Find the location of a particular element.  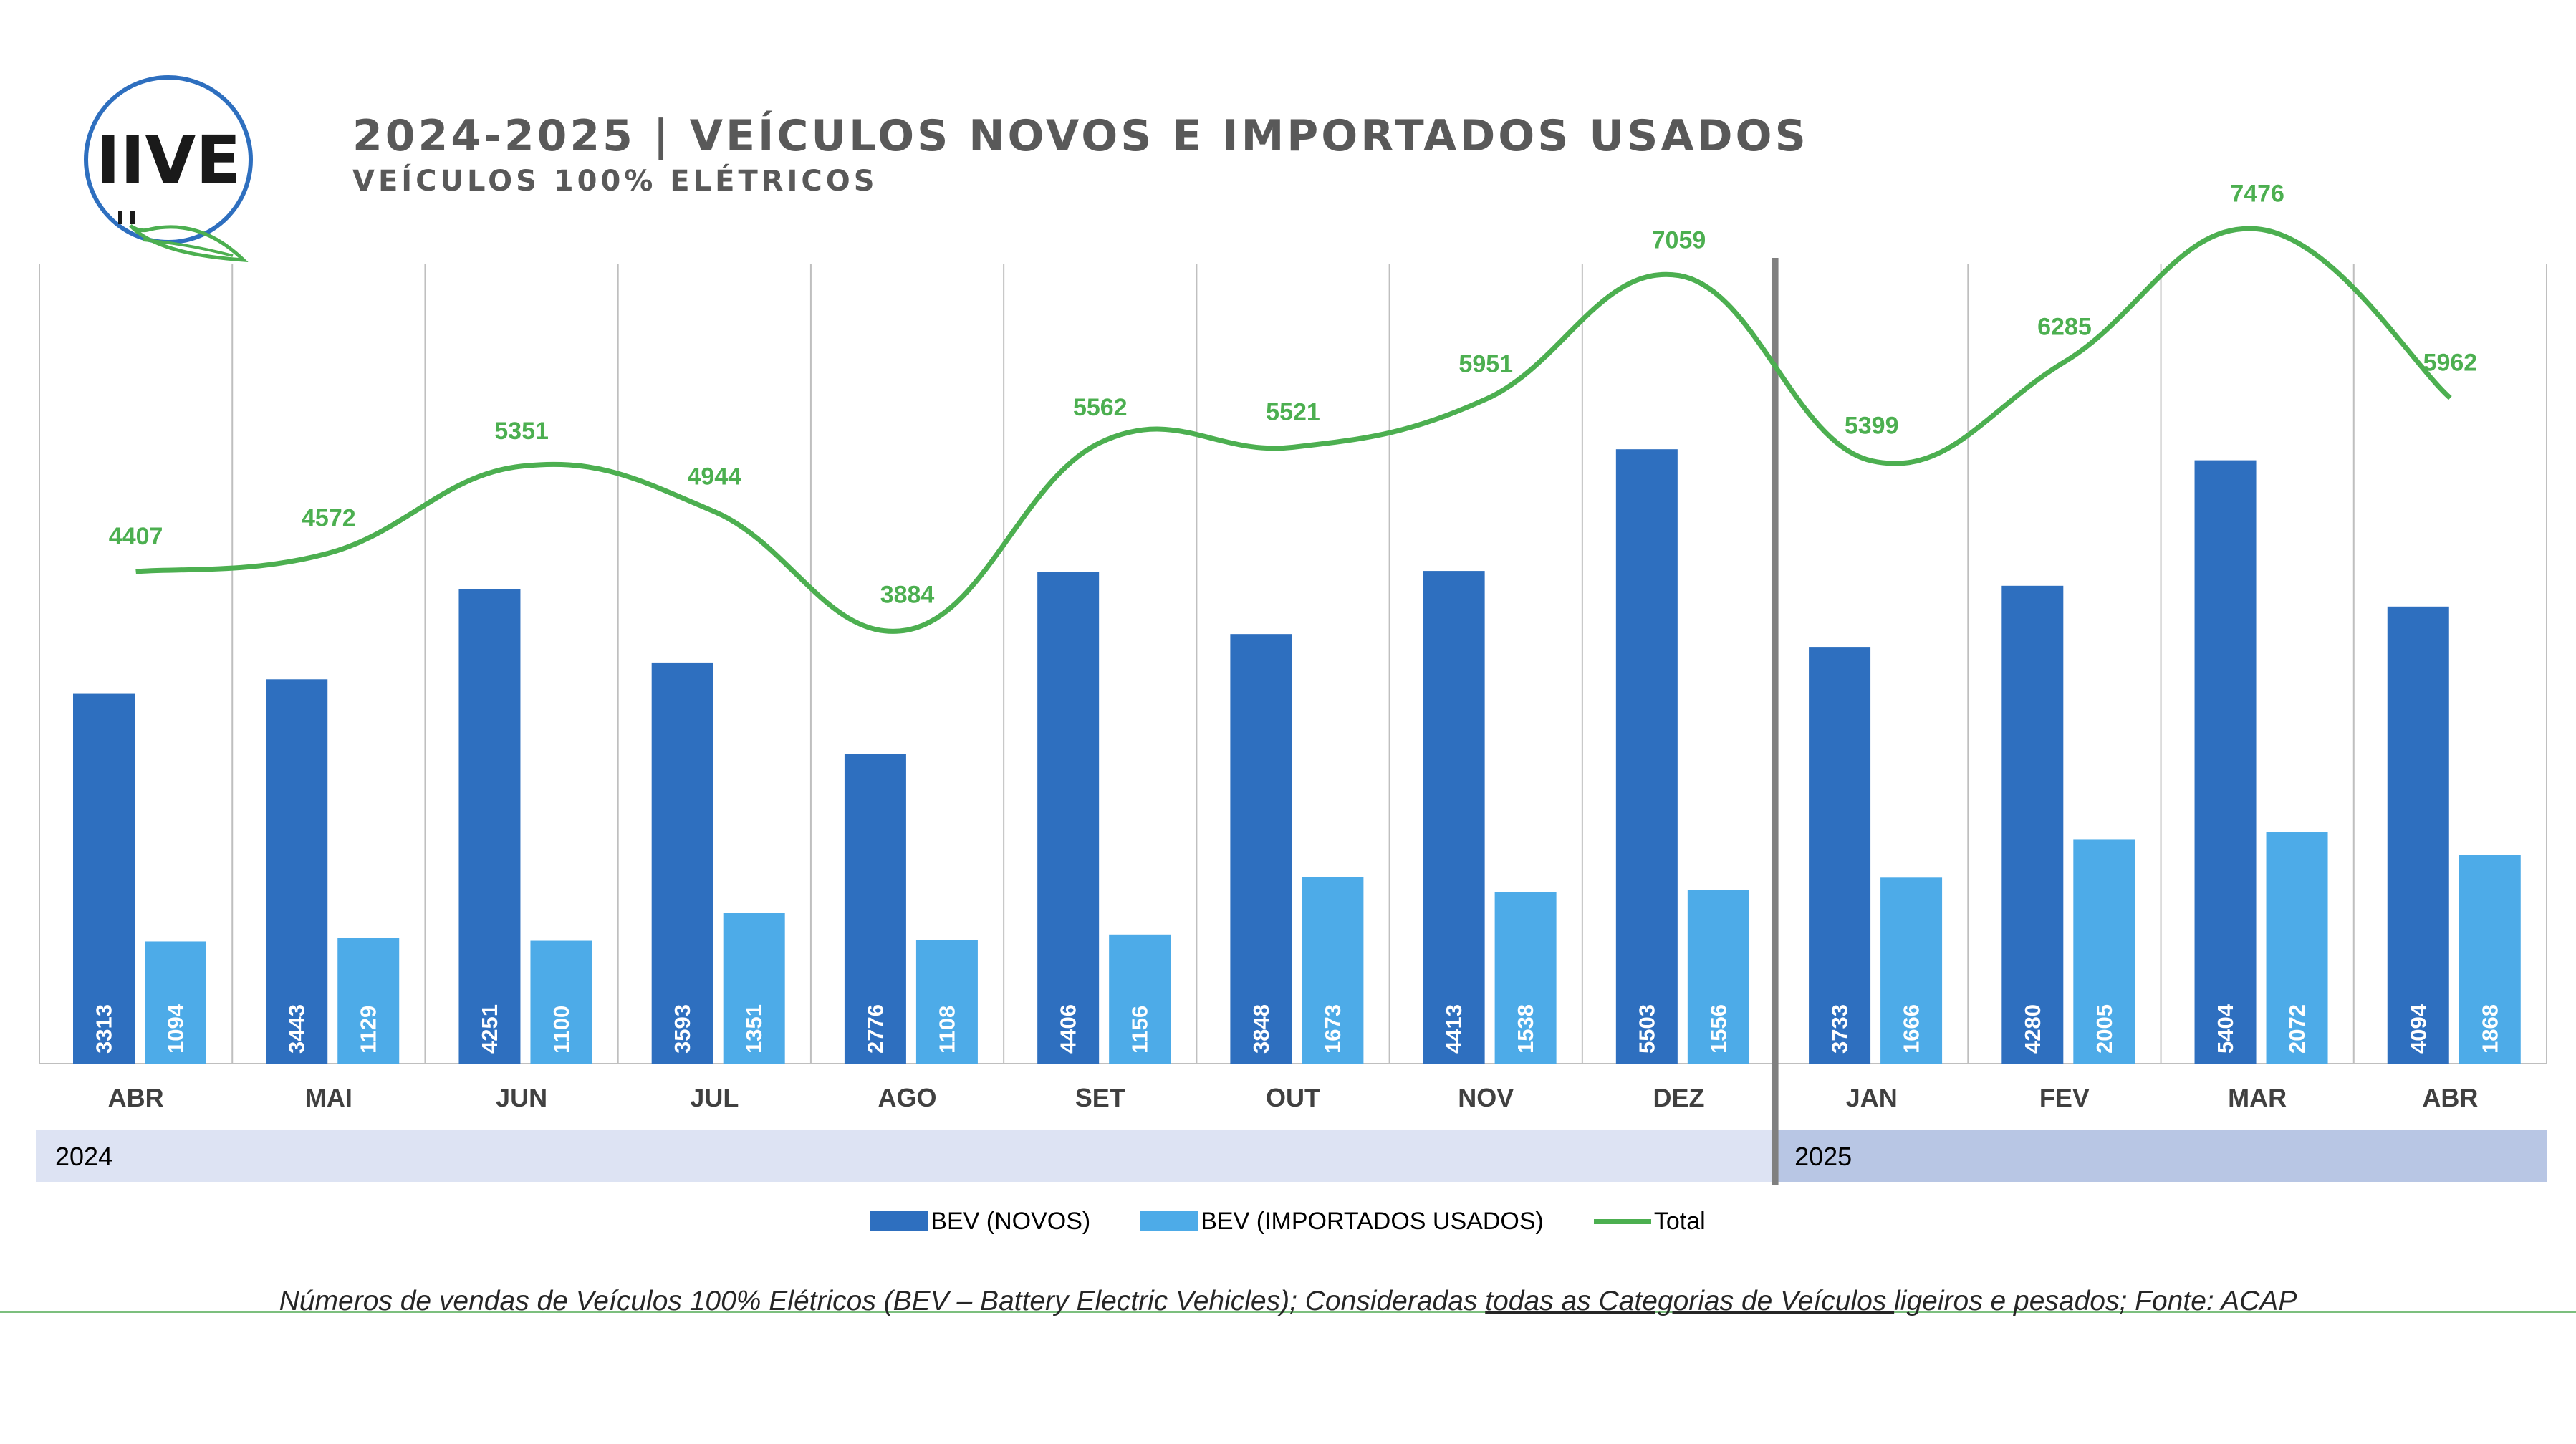

bar-value-label: 1108 is located at coordinates (946, 1030).